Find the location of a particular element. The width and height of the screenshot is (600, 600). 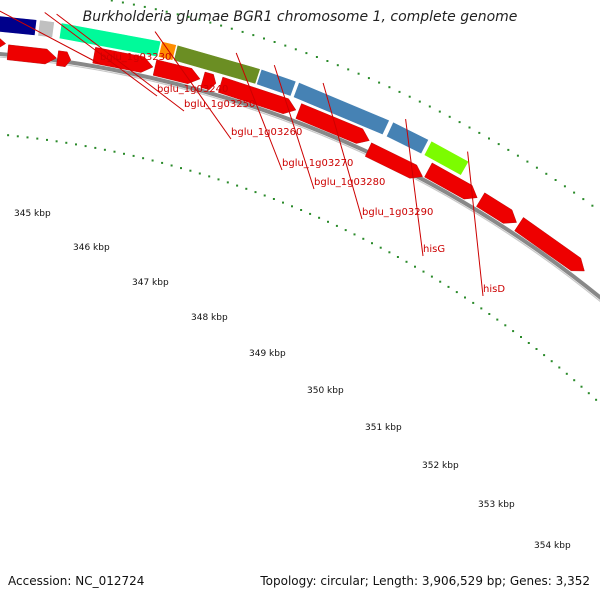

gene-label: bglu_1g03260 is located at coordinates (266, 132).